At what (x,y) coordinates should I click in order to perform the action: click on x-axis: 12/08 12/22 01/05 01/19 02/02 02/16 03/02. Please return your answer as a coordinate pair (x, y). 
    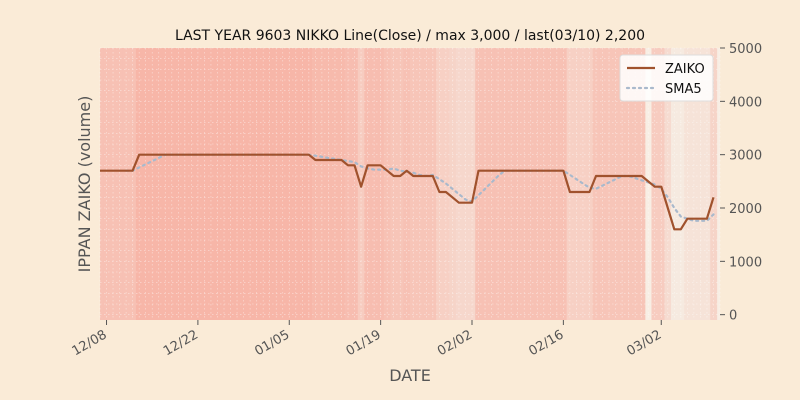
    Looking at the image, I should click on (367, 339).